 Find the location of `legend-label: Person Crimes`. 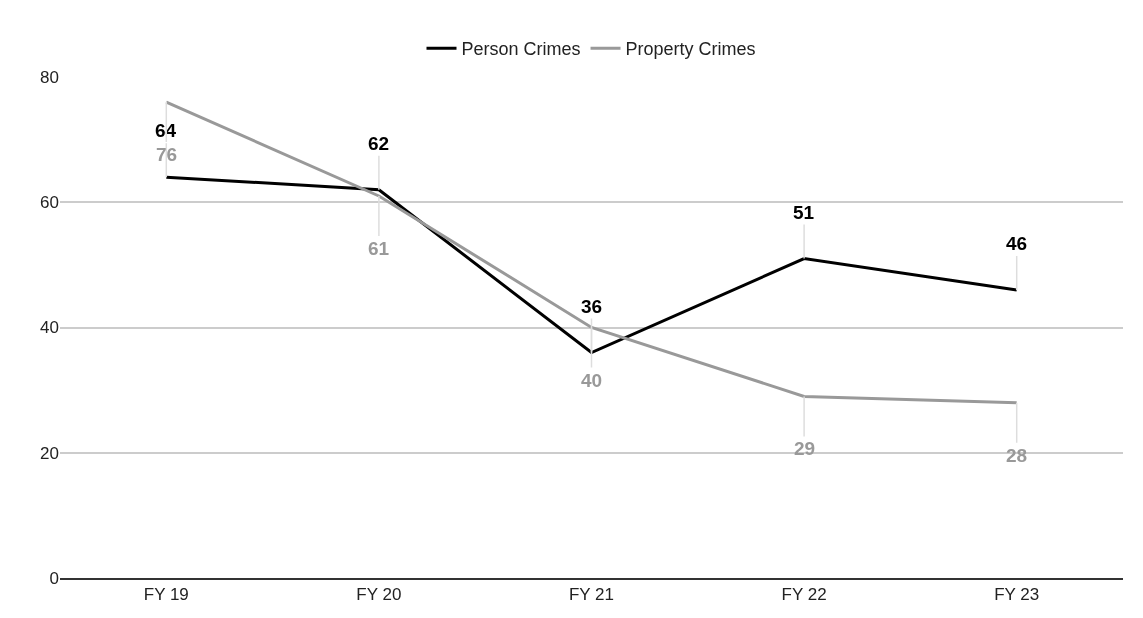

legend-label: Person Crimes is located at coordinates (521, 49).